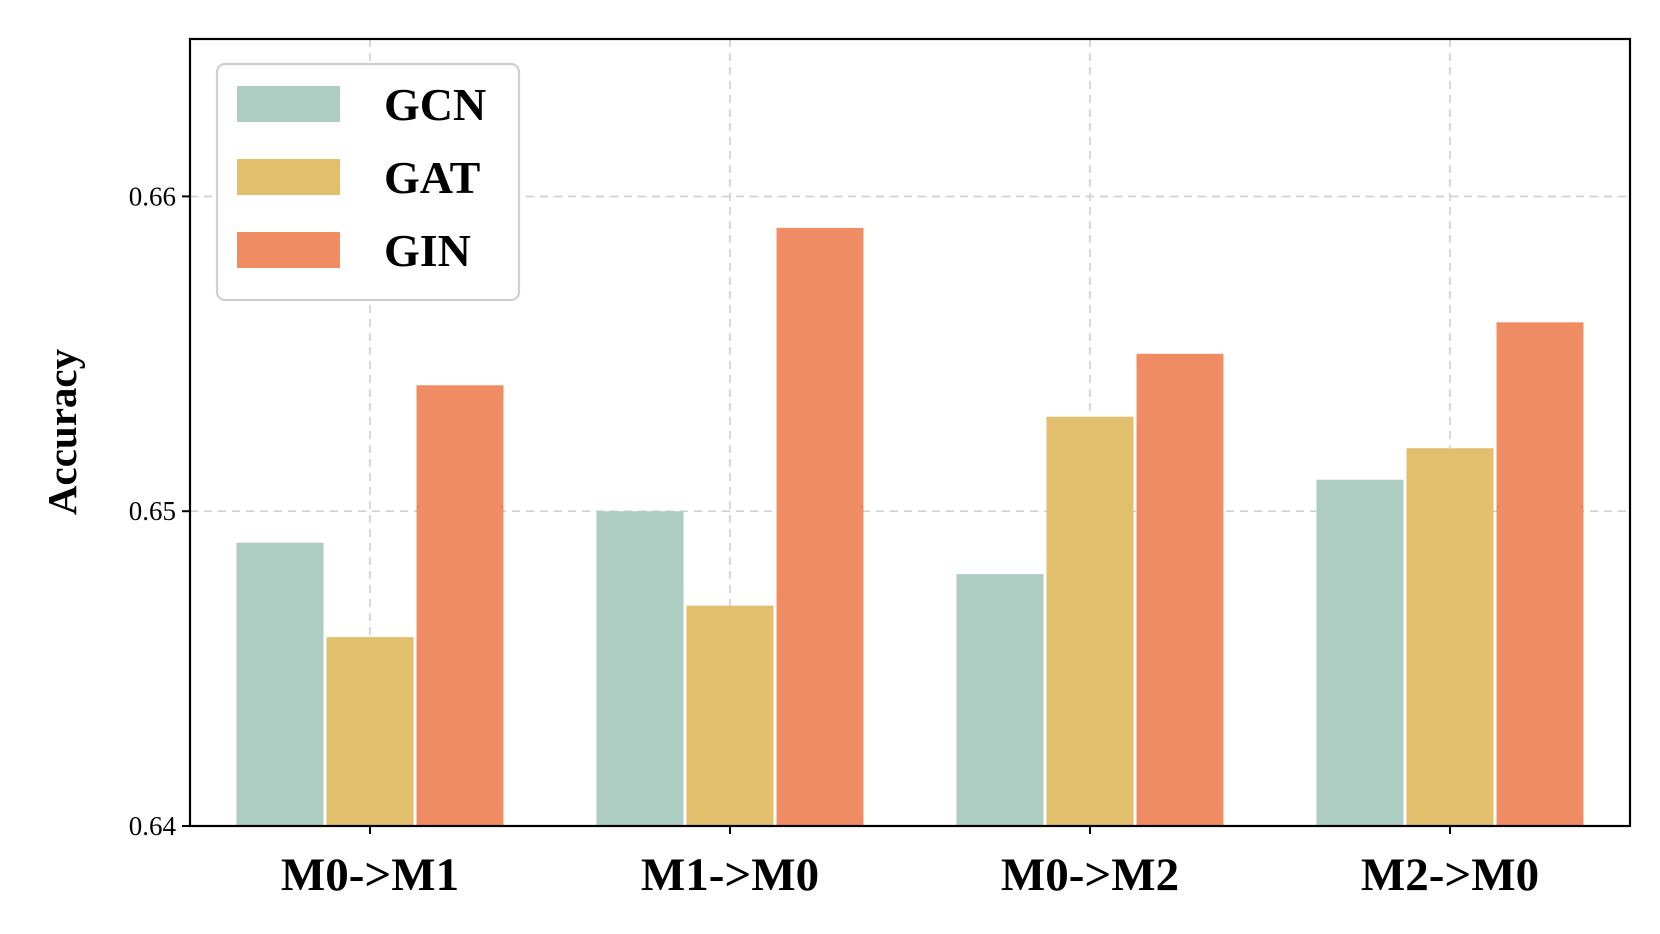 This screenshot has width=1660, height=934. What do you see at coordinates (153, 826) in the screenshot?
I see `y-tick-label: 0.64` at bounding box center [153, 826].